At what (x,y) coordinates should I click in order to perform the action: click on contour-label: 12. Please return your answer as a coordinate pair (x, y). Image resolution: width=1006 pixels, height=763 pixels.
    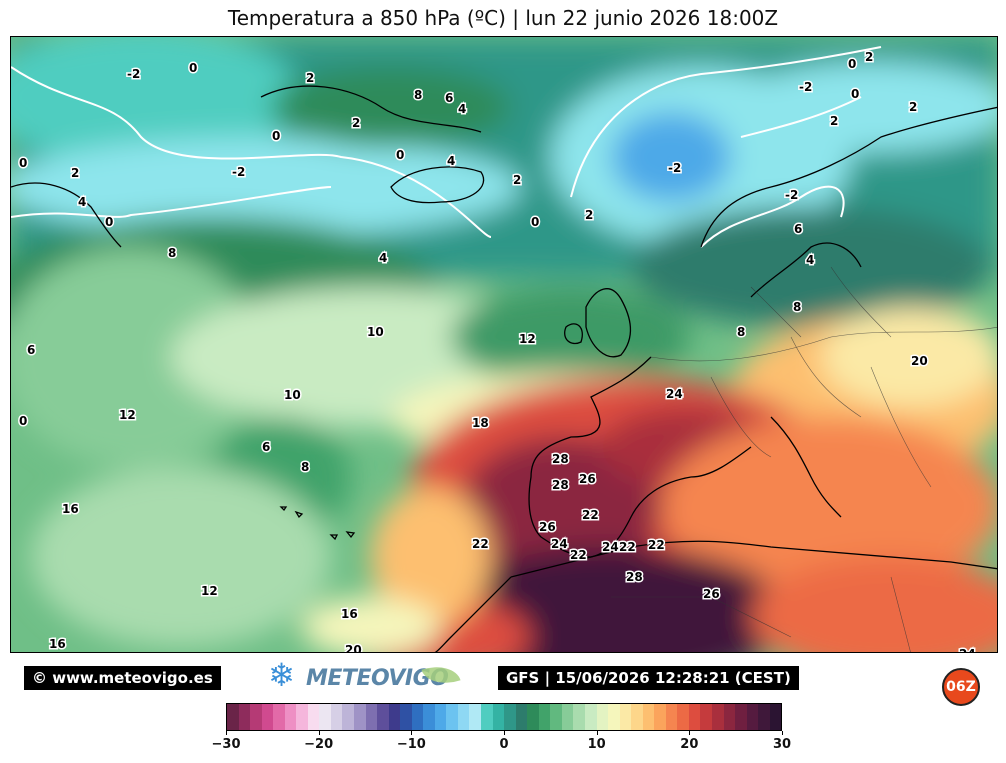
    Looking at the image, I should click on (527, 339).